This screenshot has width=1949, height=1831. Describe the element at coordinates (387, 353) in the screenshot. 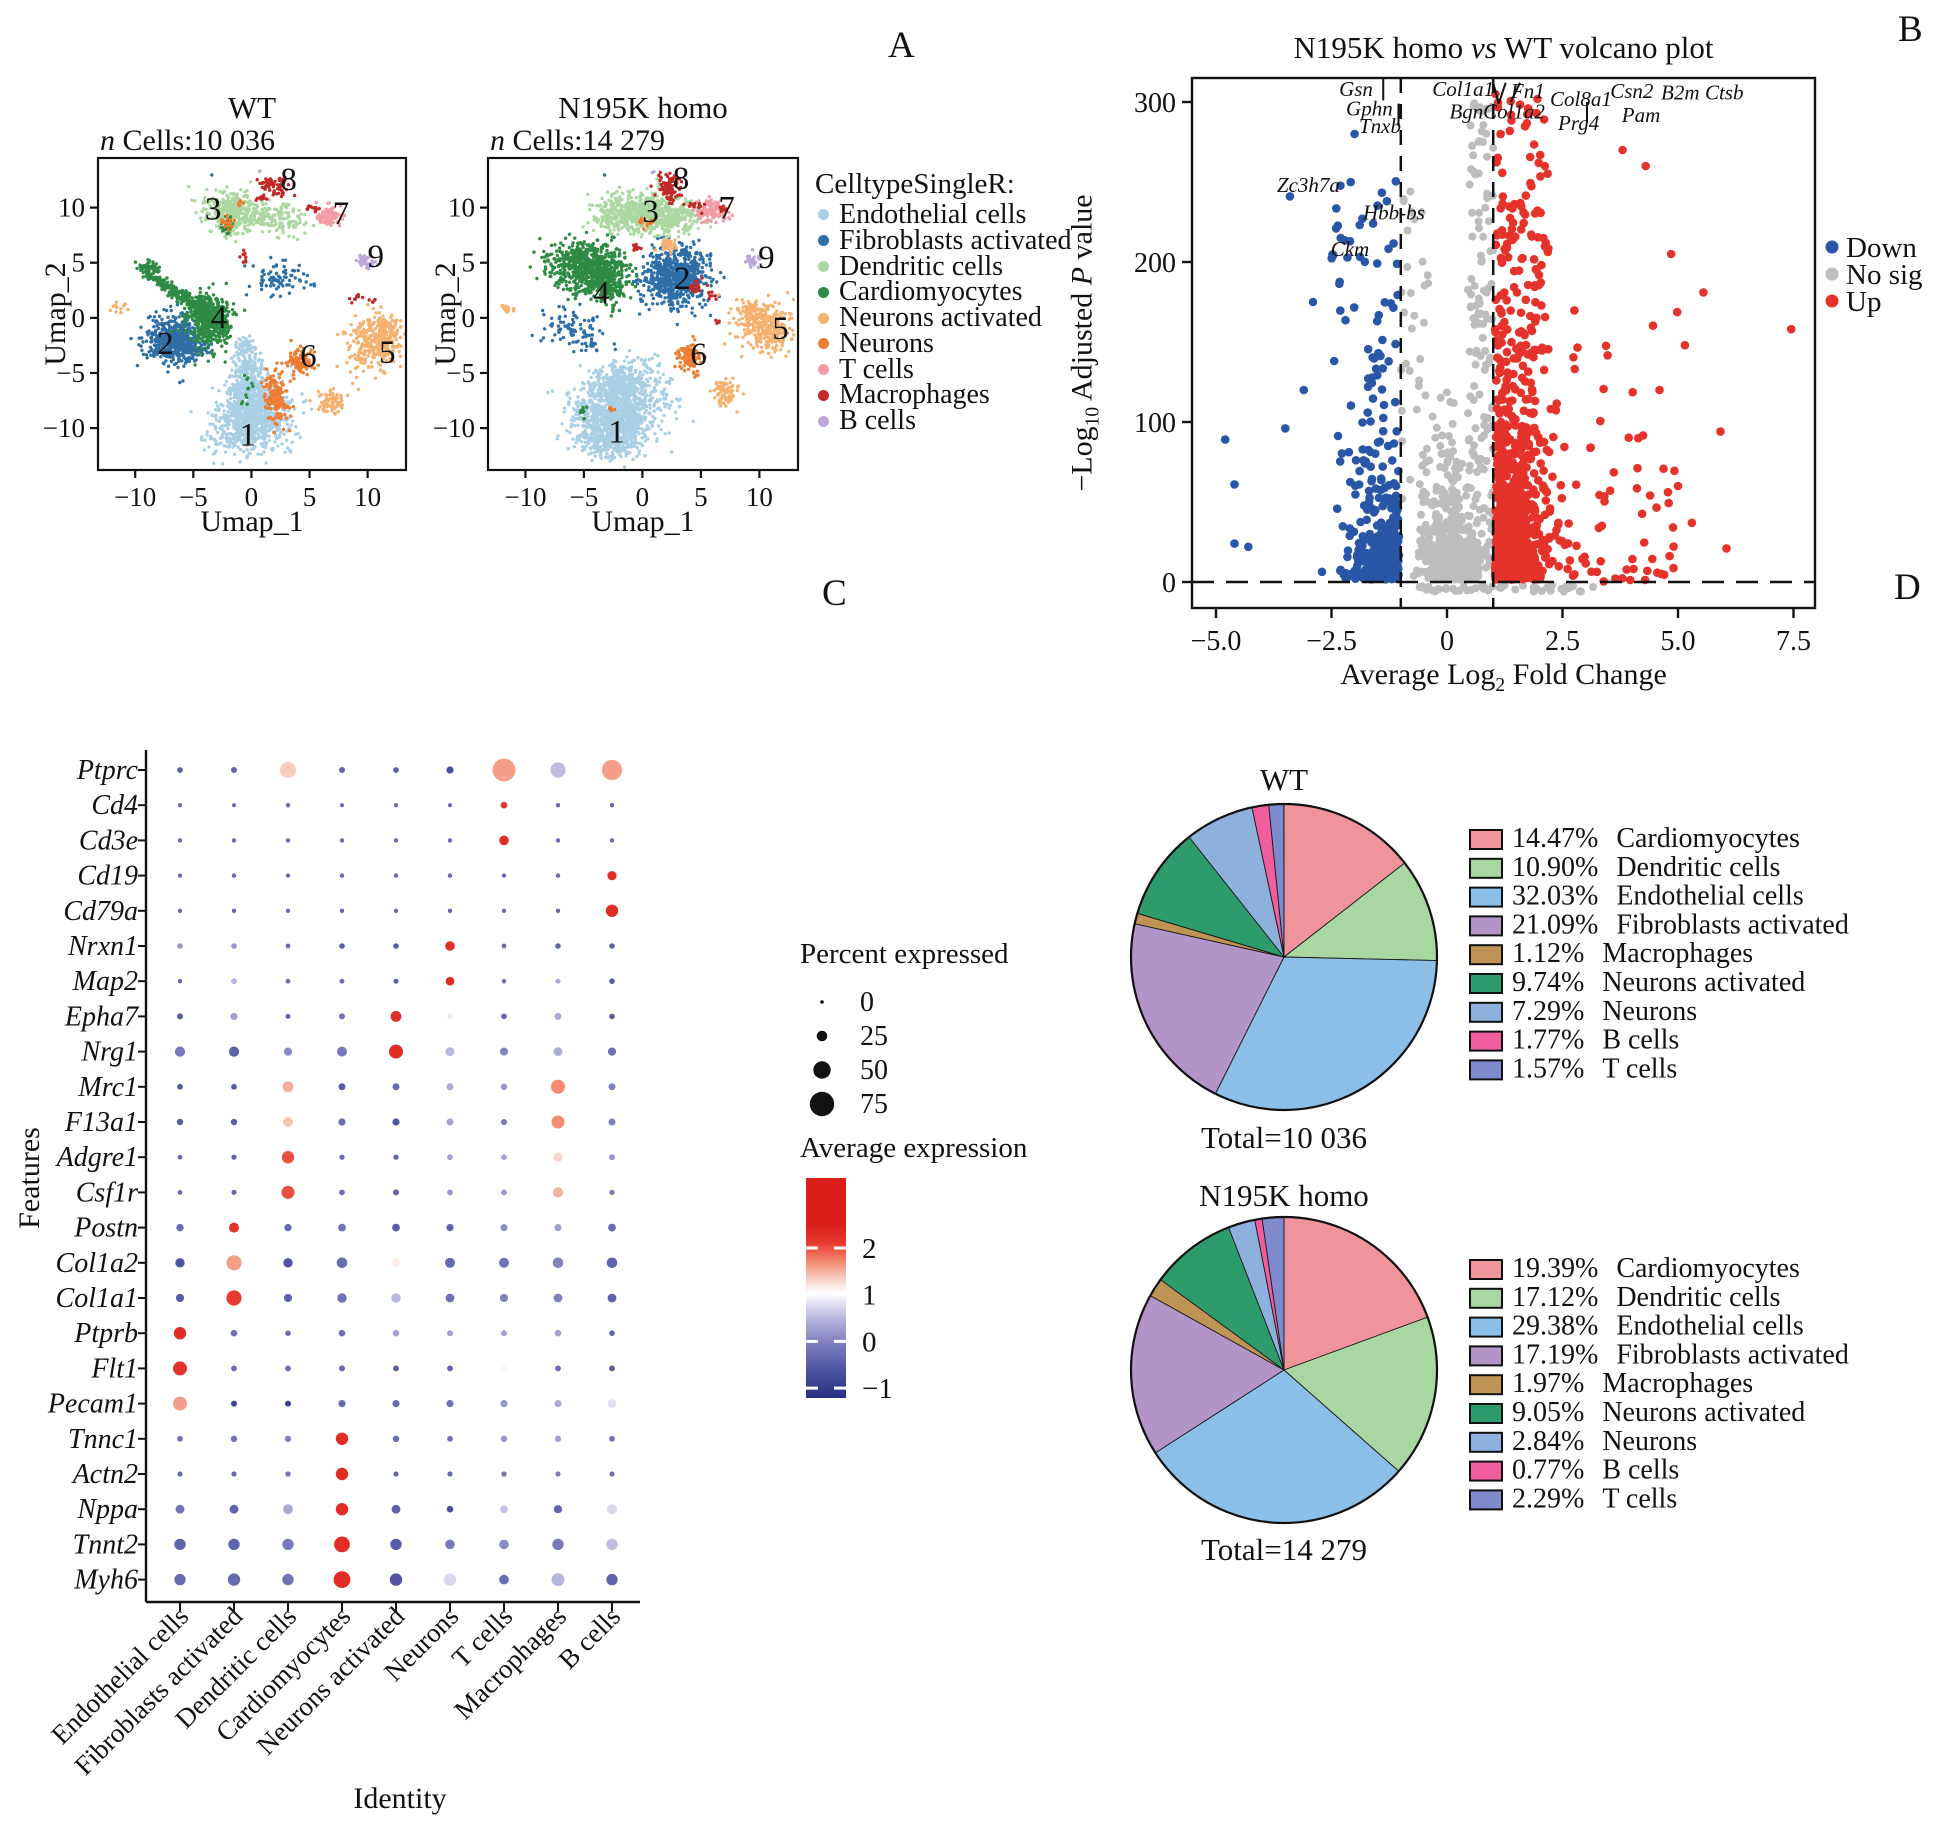

I see `cluster-number-label: 5` at that location.